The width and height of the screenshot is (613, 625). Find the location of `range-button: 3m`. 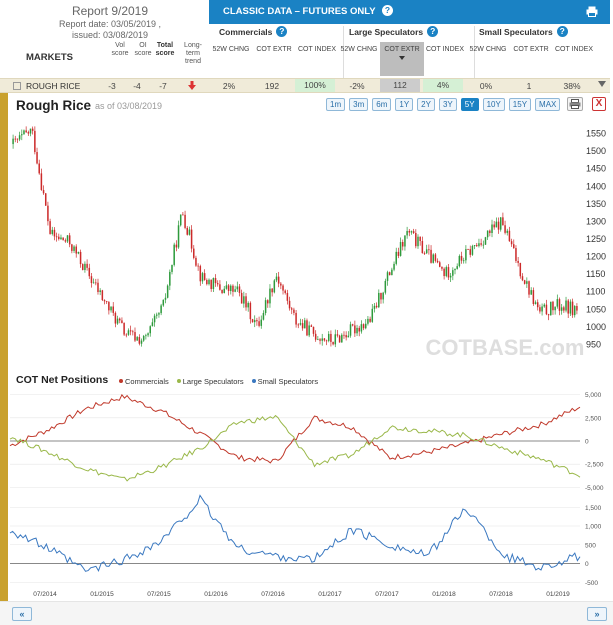

range-button: 3m is located at coordinates (359, 104).